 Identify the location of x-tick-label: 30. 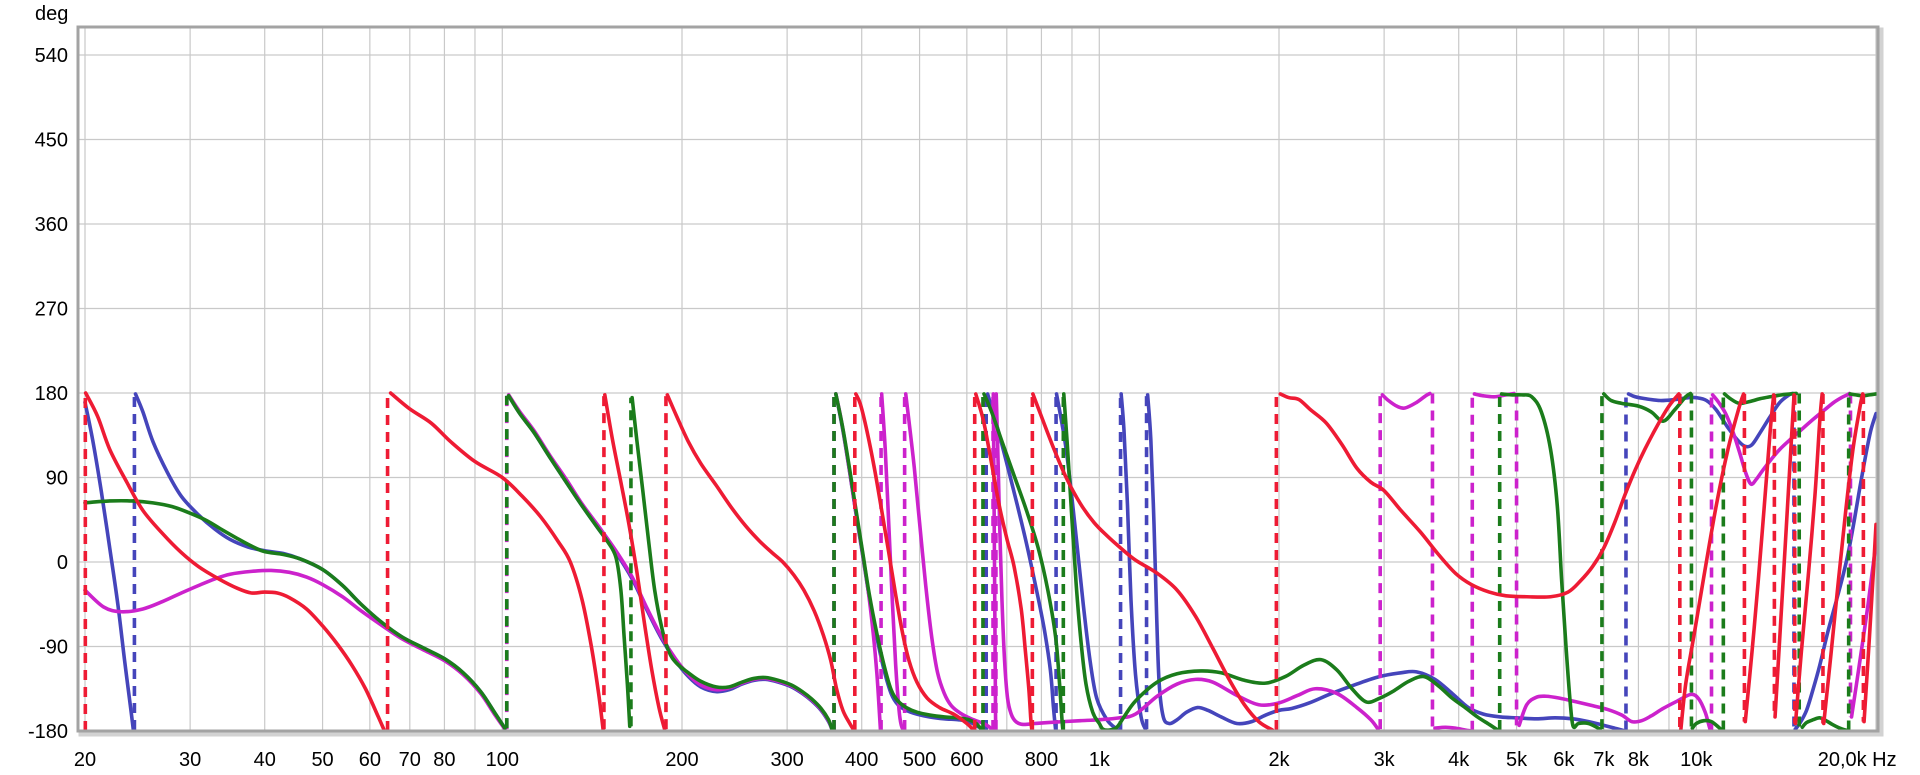
(190, 760).